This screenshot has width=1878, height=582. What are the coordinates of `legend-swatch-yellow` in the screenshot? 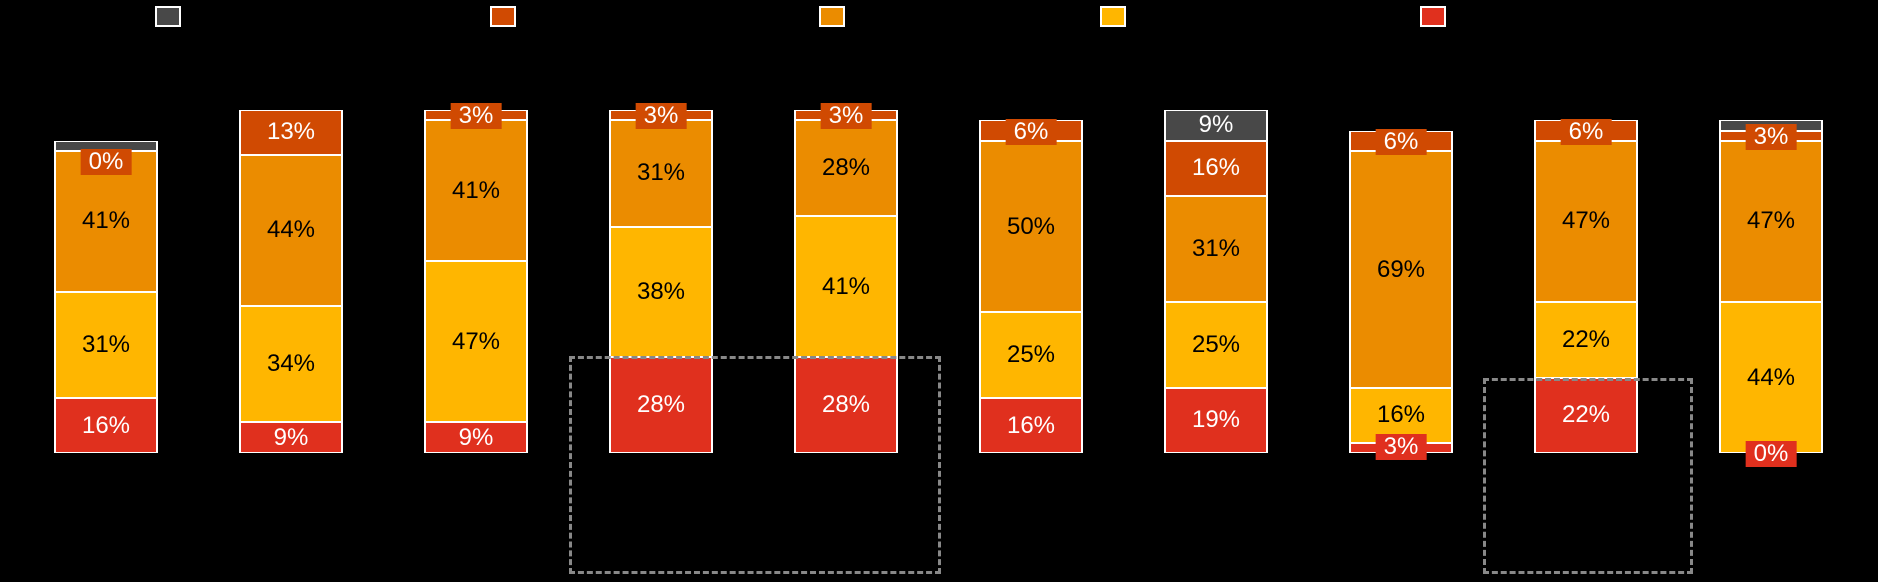 It's located at (1113, 16).